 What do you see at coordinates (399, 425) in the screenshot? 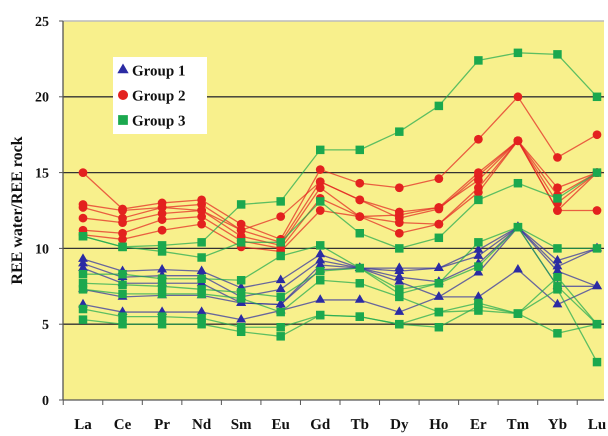
I see `x-tick-label: Dy` at bounding box center [399, 425].